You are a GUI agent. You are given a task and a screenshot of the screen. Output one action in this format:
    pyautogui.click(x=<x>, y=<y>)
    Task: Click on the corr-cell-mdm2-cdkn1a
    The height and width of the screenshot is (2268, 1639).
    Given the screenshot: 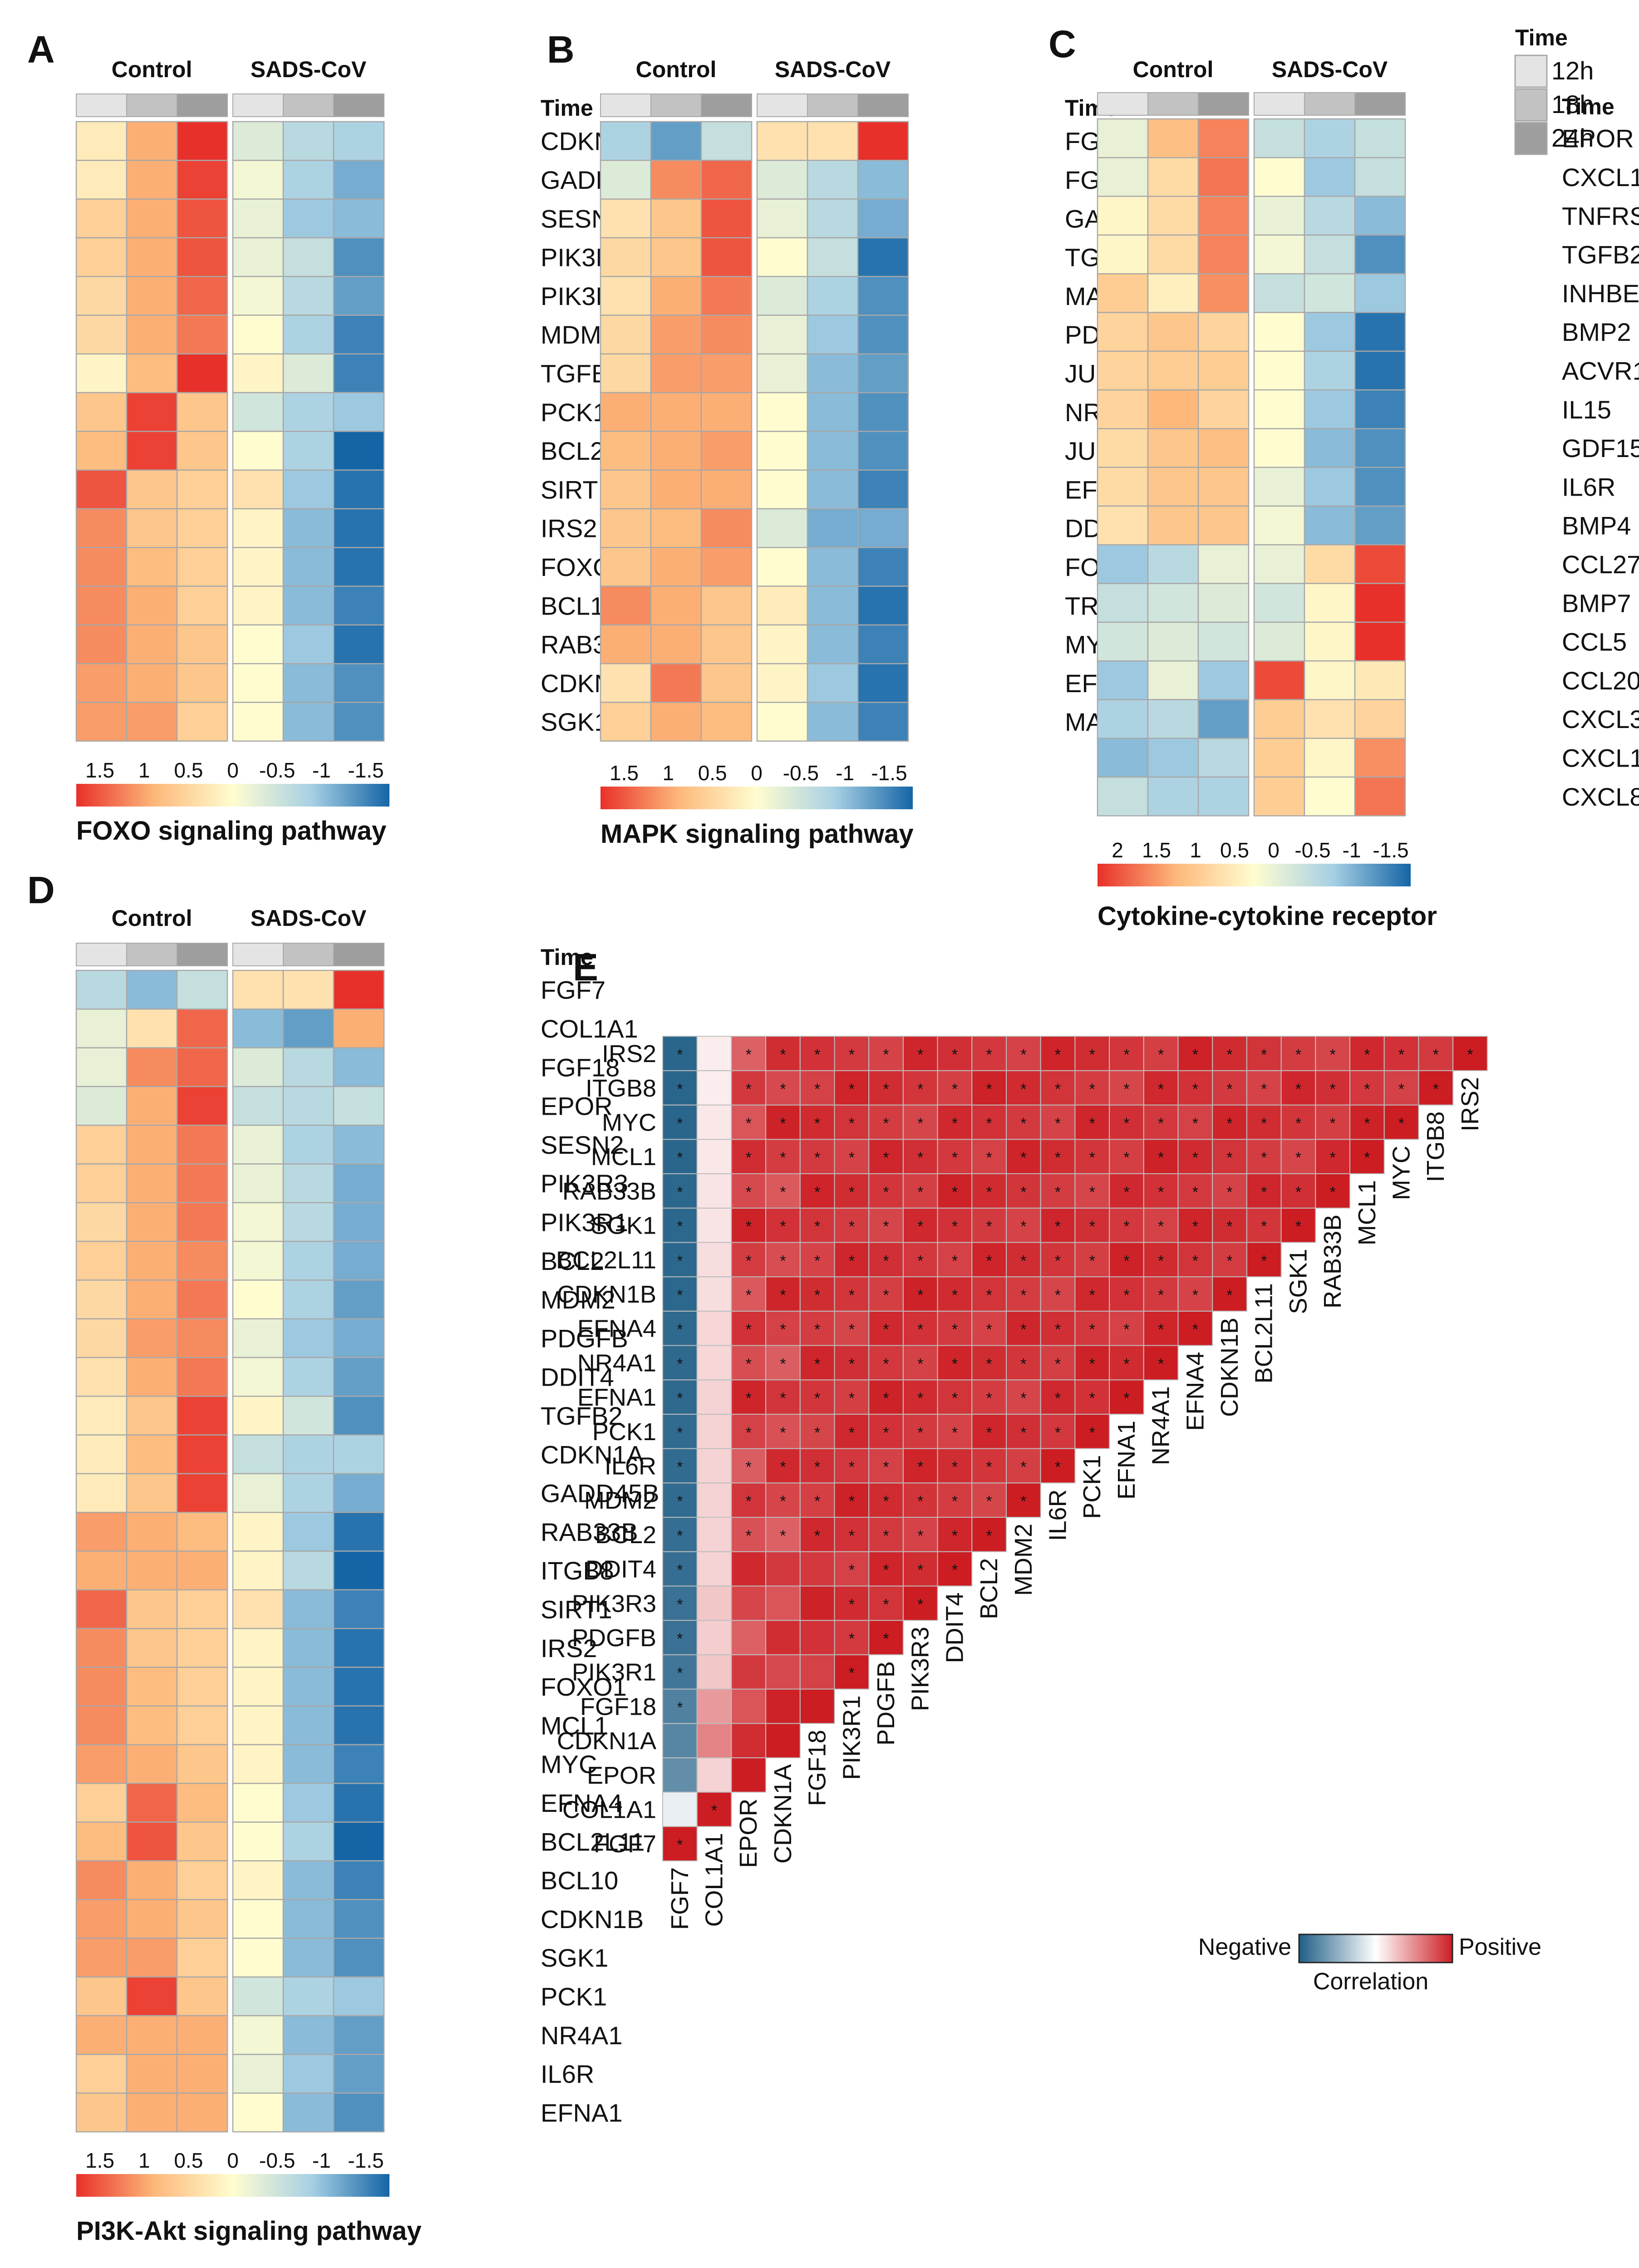 What is the action you would take?
    pyautogui.click(x=783, y=1500)
    